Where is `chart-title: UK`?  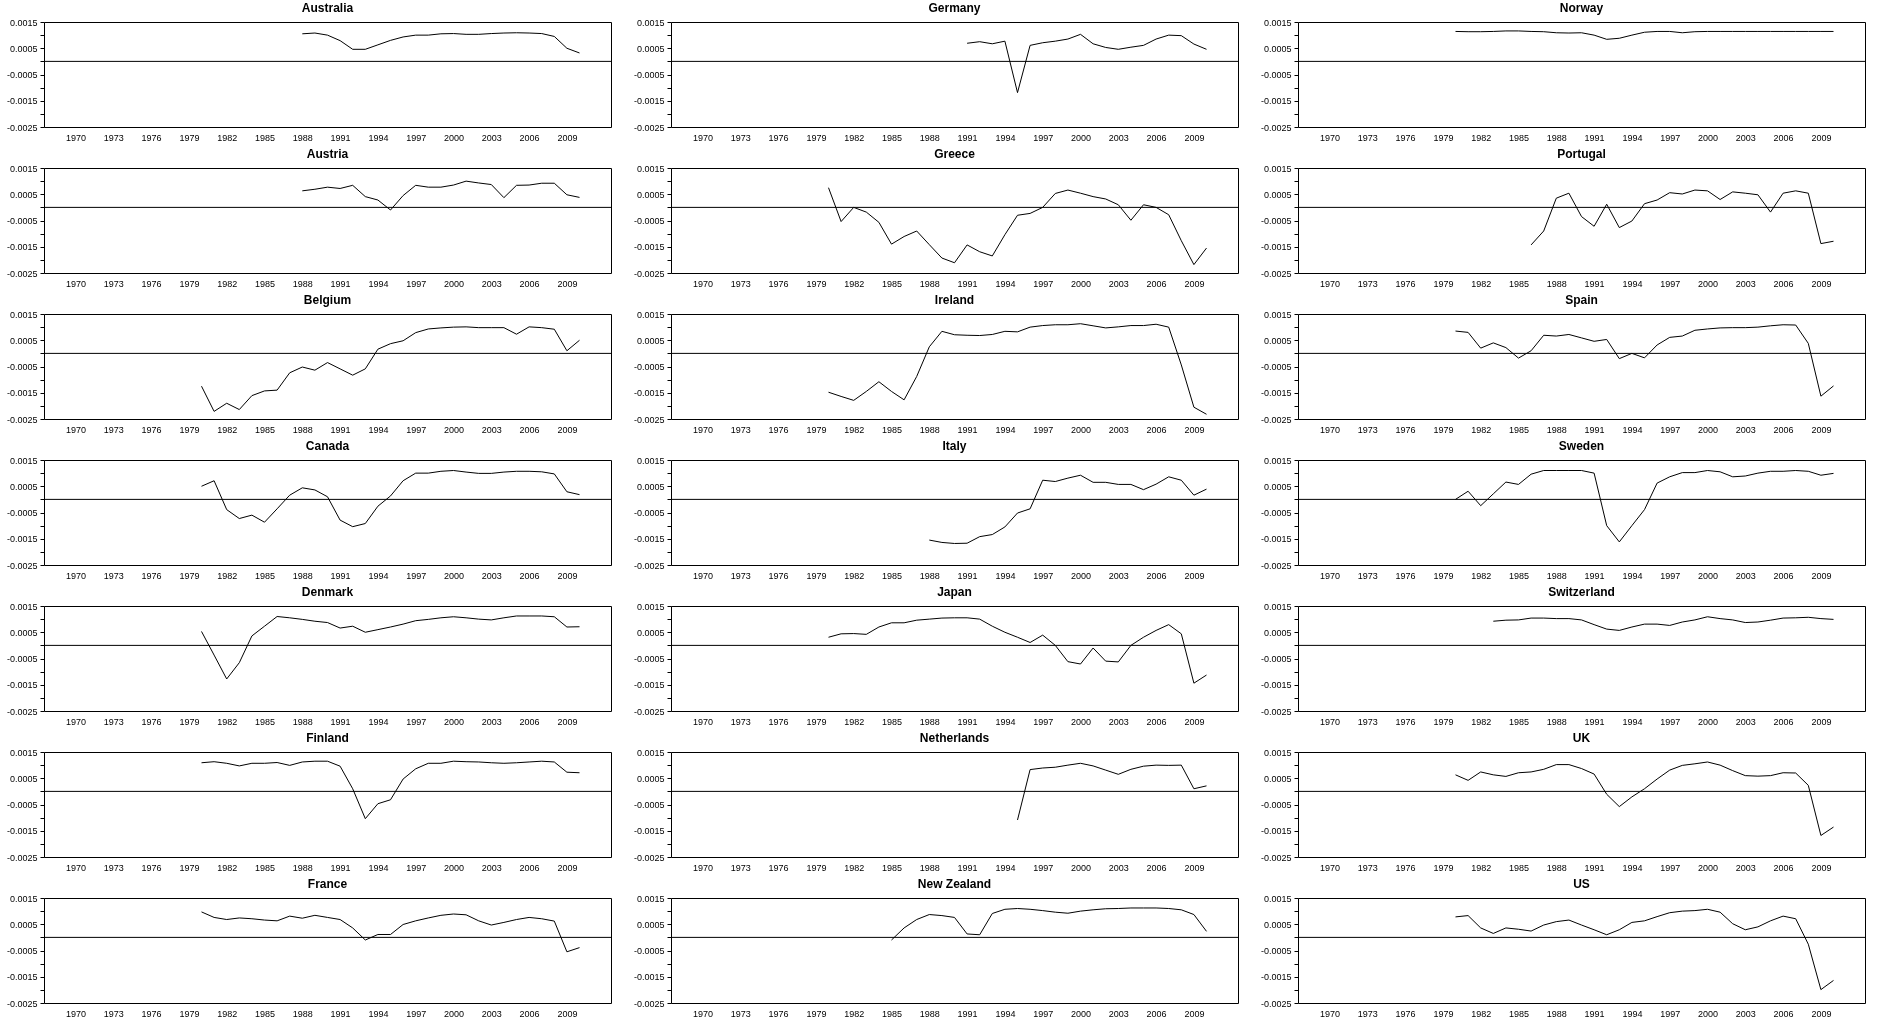 chart-title: UK is located at coordinates (1581, 738).